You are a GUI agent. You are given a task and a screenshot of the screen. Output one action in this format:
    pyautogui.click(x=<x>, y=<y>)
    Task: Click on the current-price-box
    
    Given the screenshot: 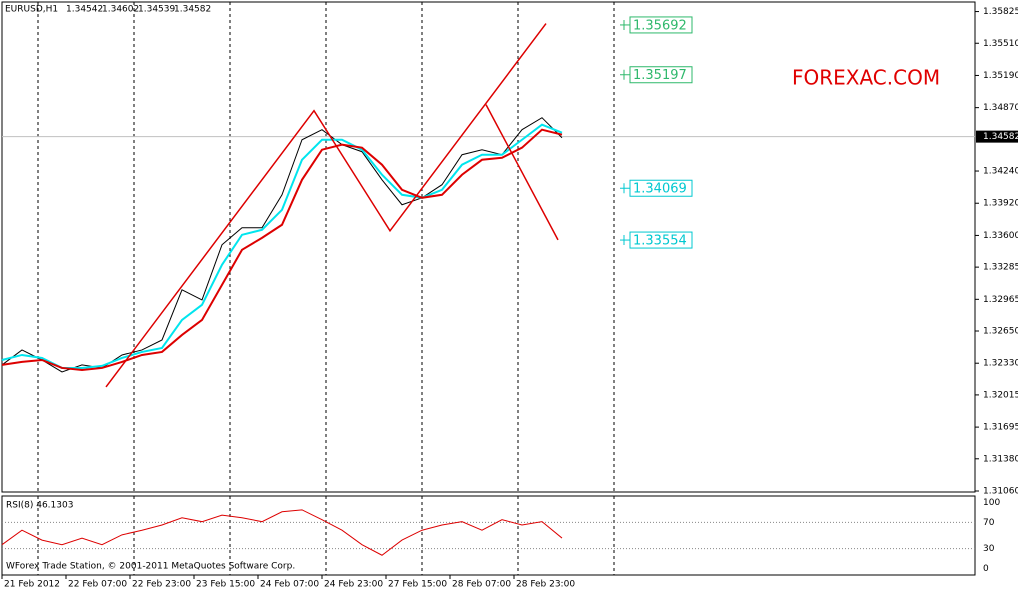 What is the action you would take?
    pyautogui.click(x=997, y=136)
    